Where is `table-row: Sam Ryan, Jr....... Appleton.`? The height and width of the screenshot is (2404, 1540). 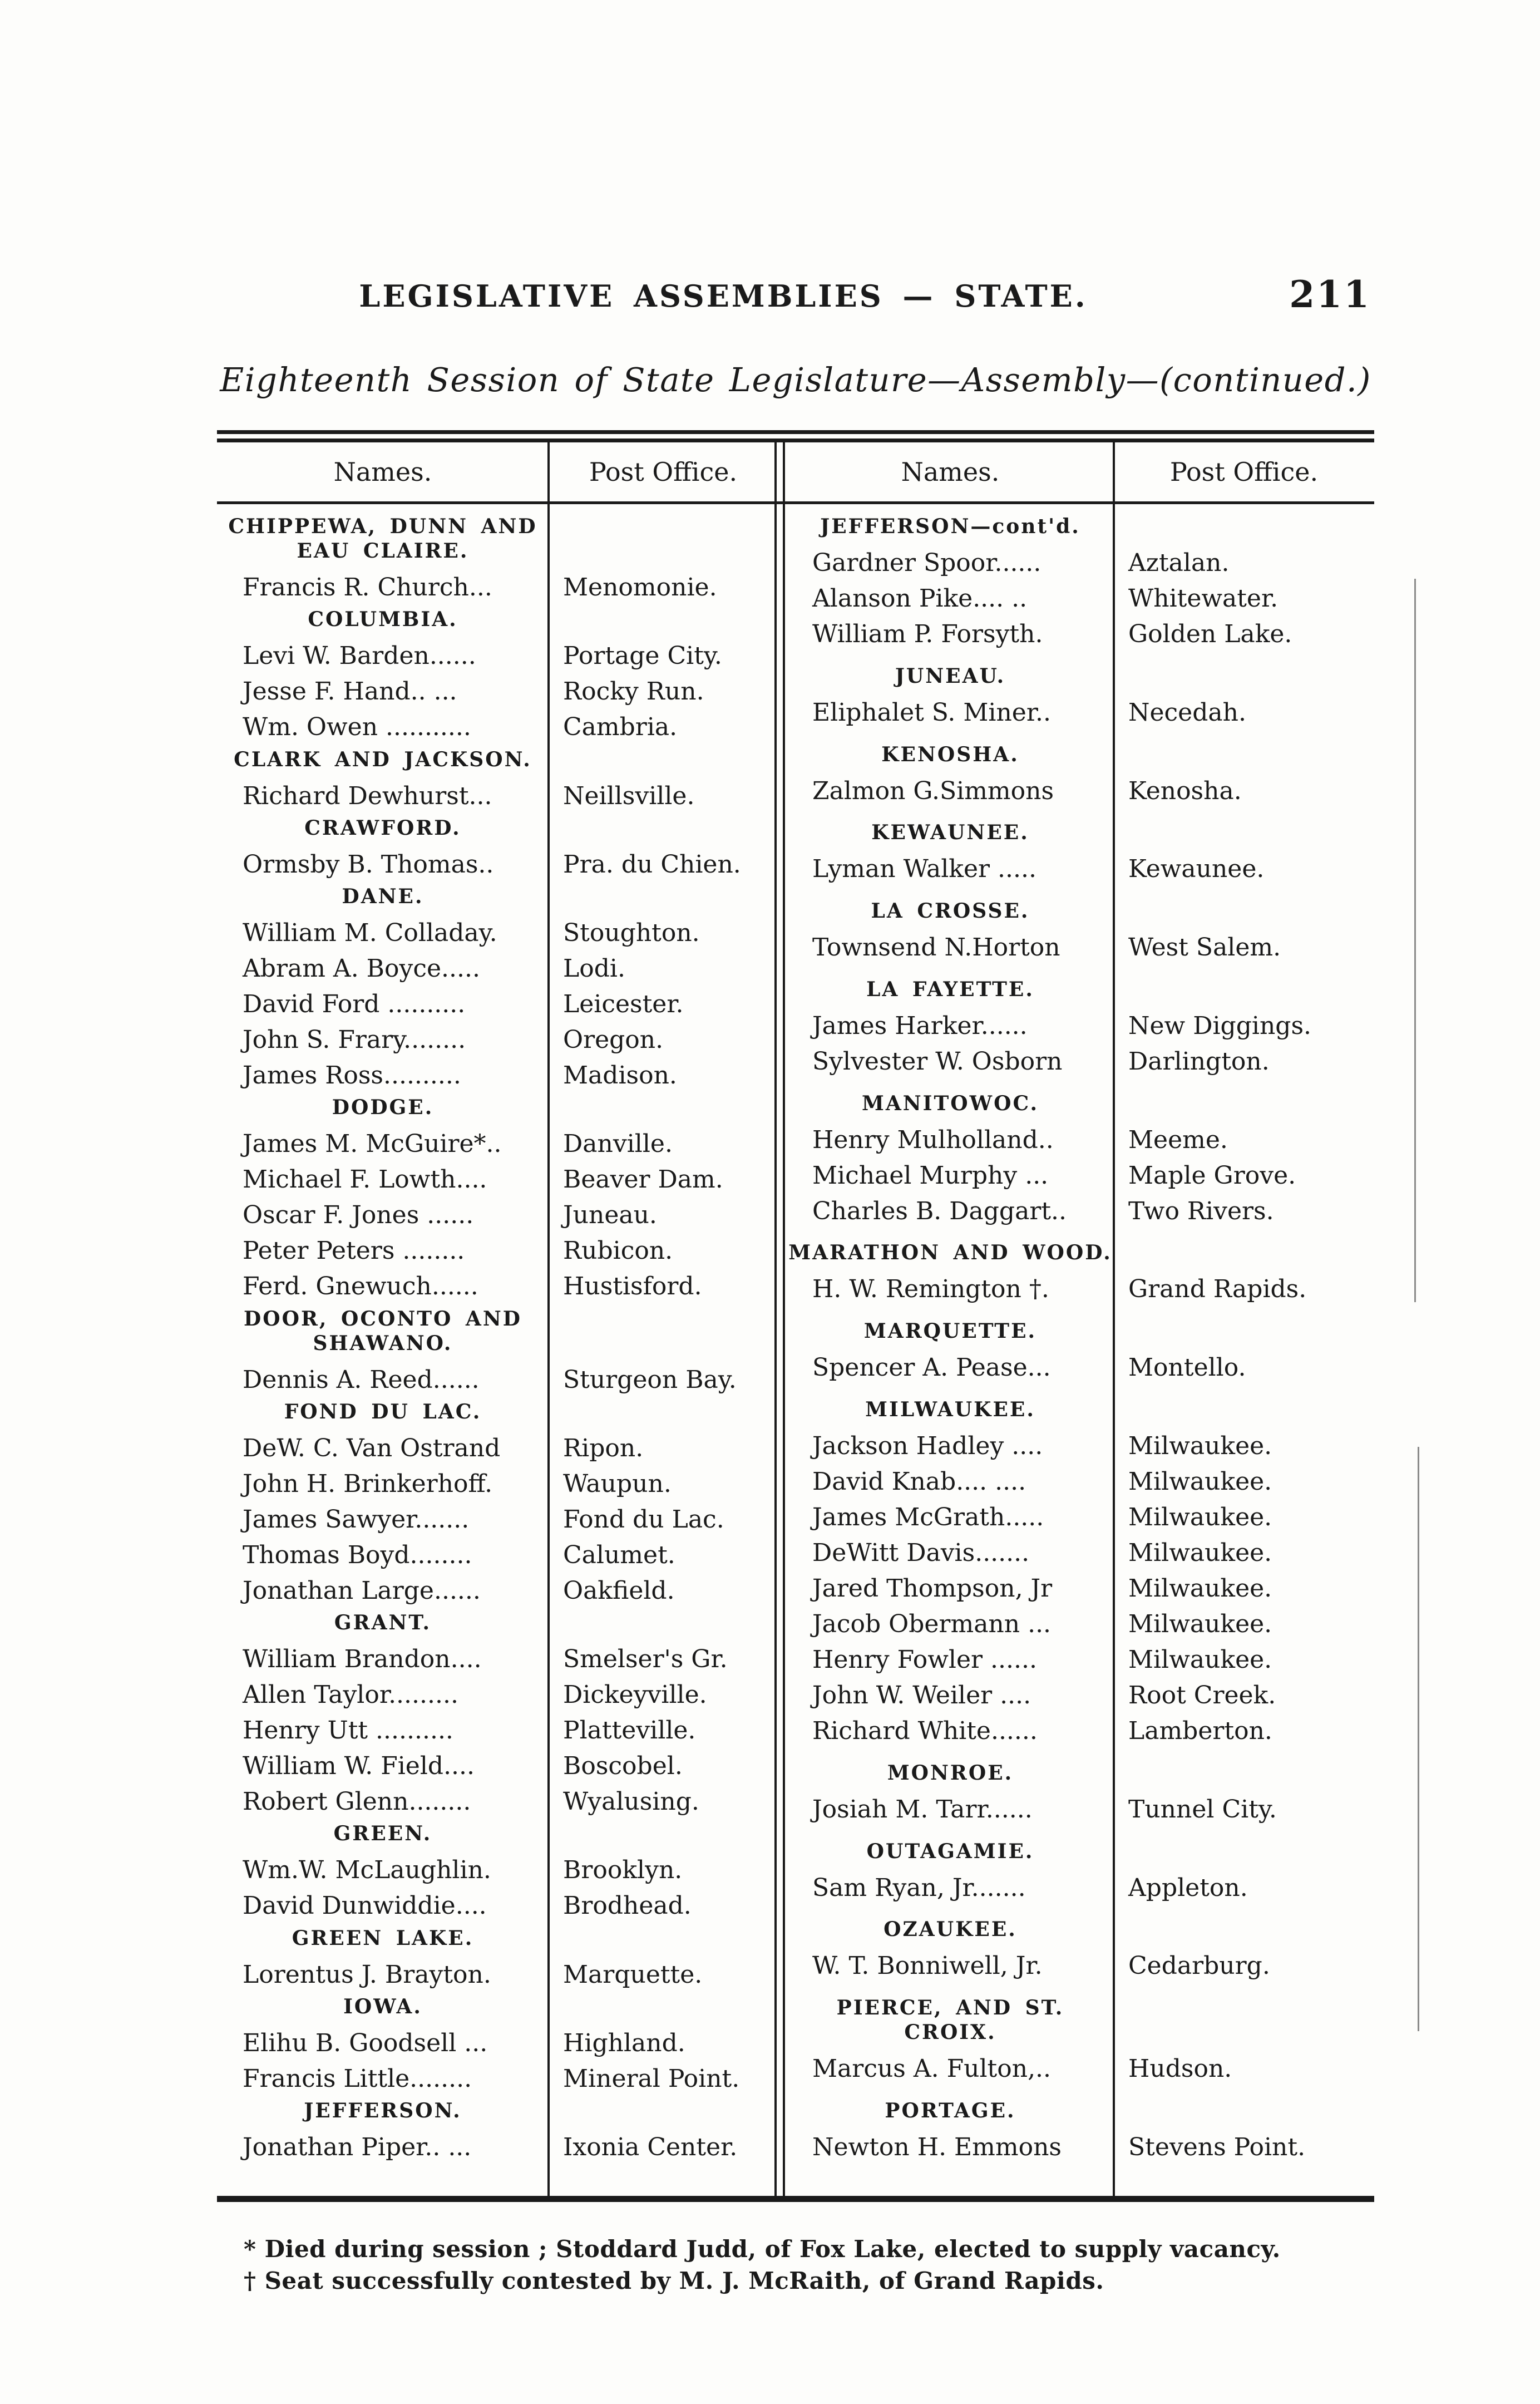
table-row: Sam Ryan, Jr....... Appleton. is located at coordinates (1080, 1888).